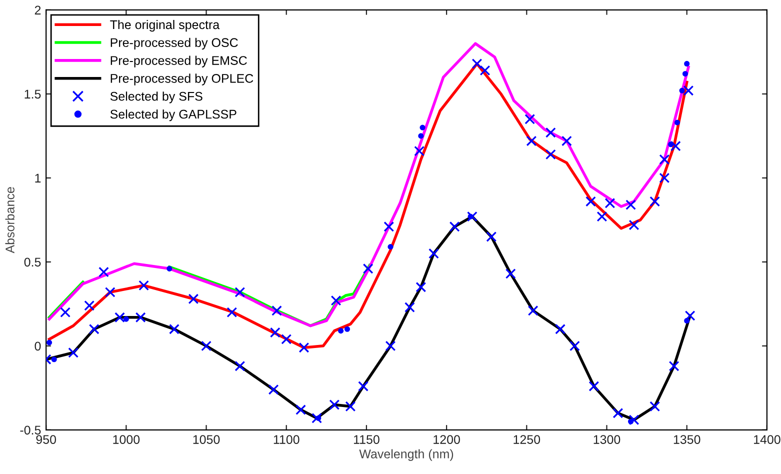  I want to click on x-tick-label: 1250, so click(527, 439).